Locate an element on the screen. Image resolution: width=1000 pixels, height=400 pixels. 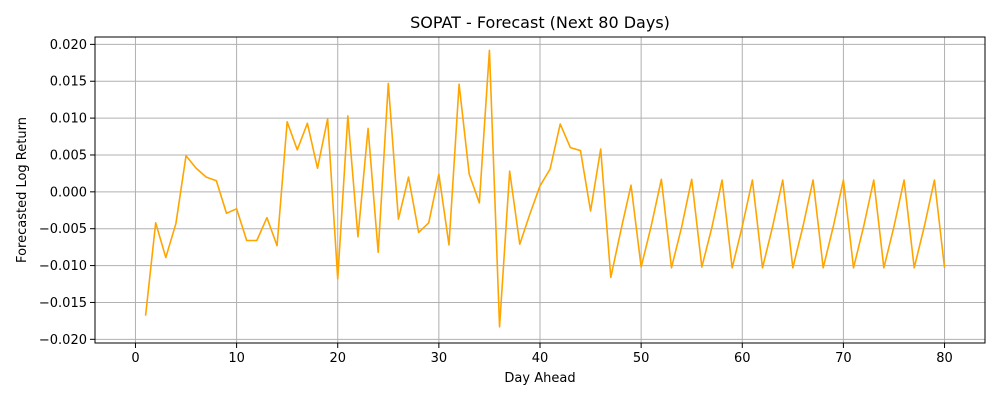
y-tick-label: −0.010 is located at coordinates (63, 266).